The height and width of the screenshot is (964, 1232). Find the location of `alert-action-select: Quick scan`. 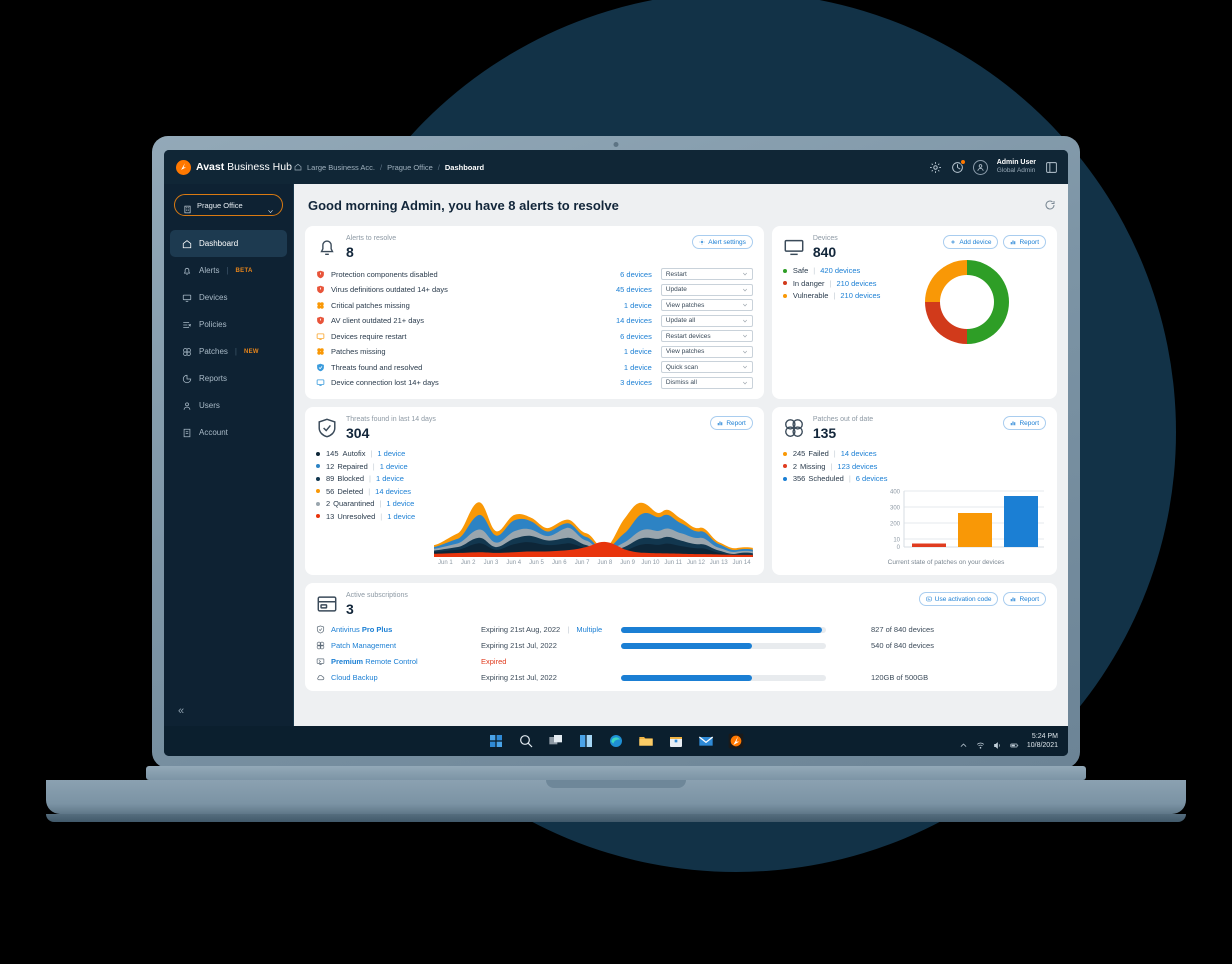

alert-action-select: Quick scan is located at coordinates (706, 367).